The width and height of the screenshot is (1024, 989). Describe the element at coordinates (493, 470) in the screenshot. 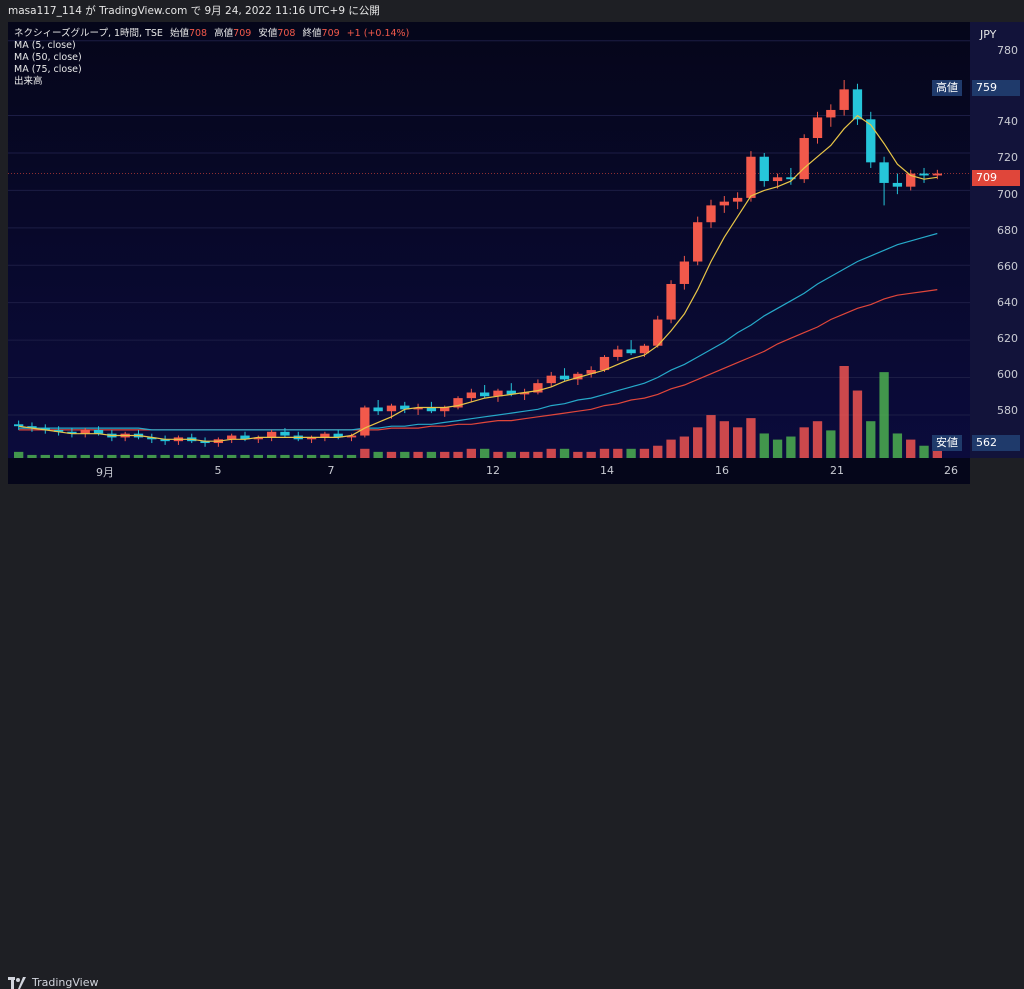

I see `x-tick: 12` at that location.